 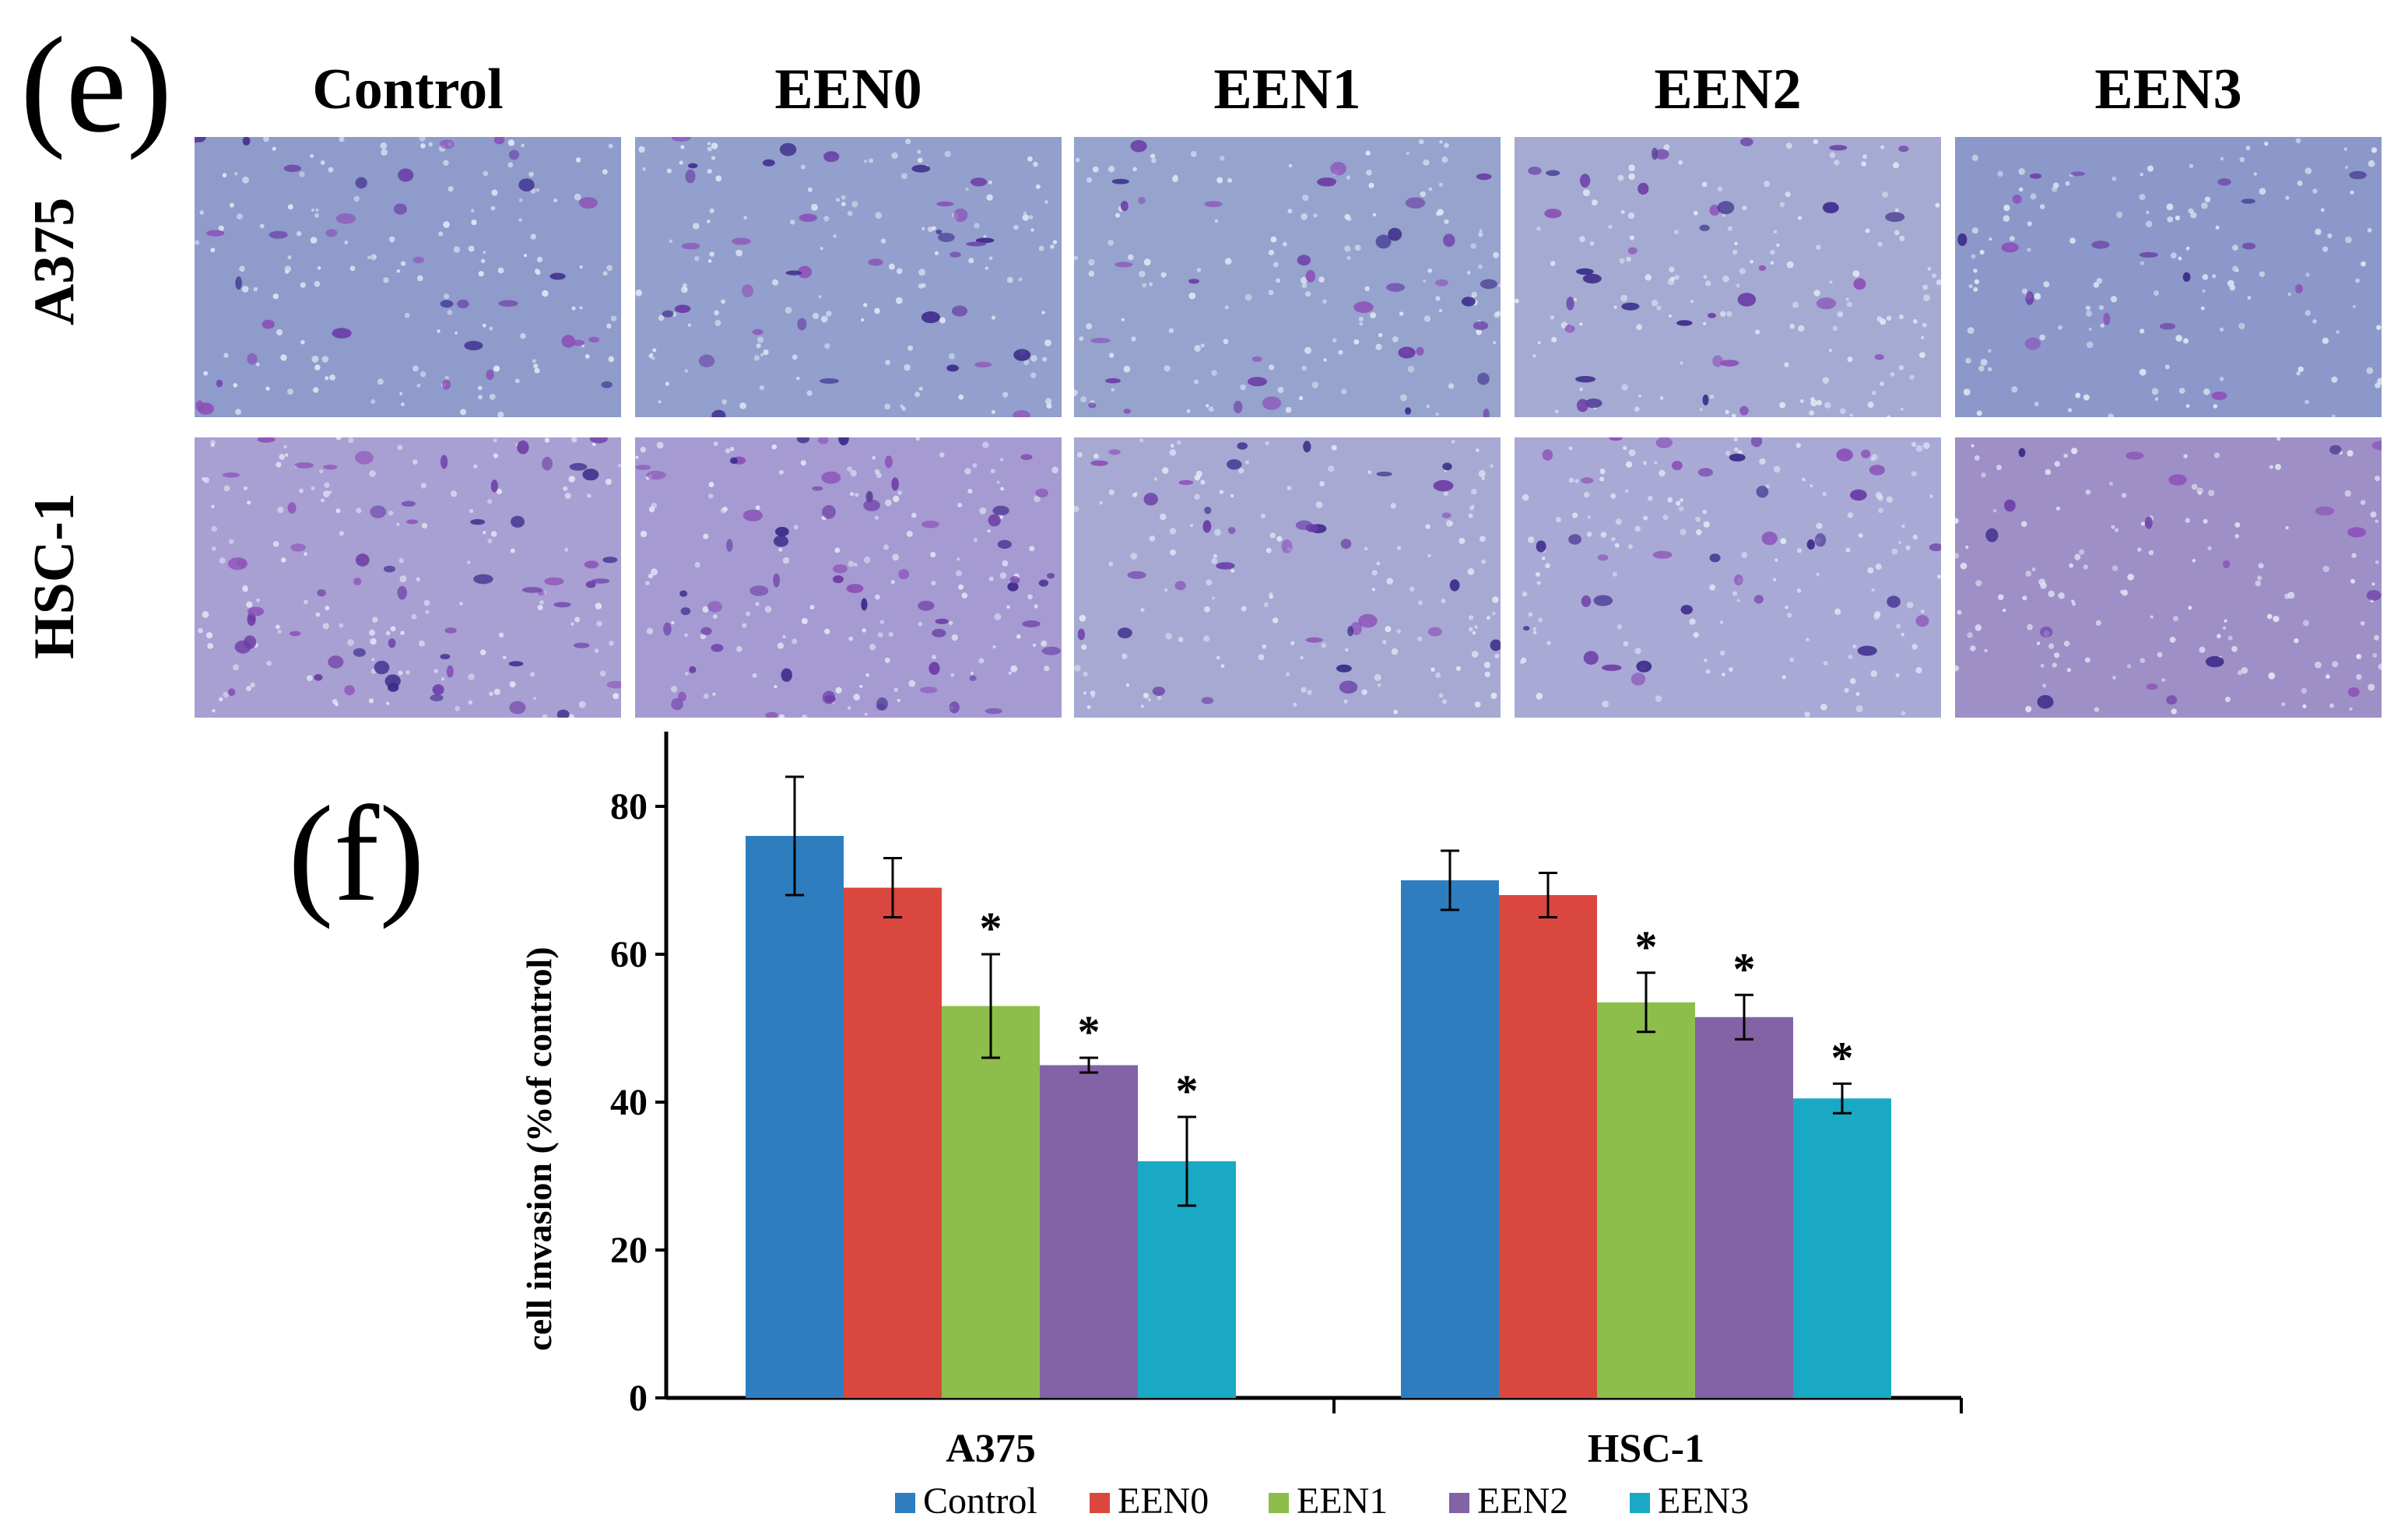 I want to click on y-axis-label: cell invasion (%of control), so click(x=539, y=1148).